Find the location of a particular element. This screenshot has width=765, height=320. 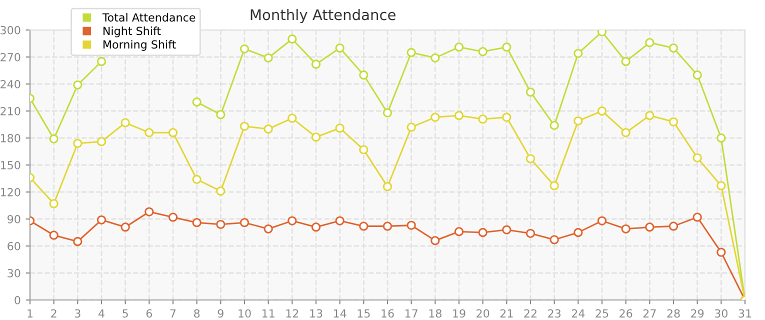

y-tick-label: 90 is located at coordinates (14, 219).